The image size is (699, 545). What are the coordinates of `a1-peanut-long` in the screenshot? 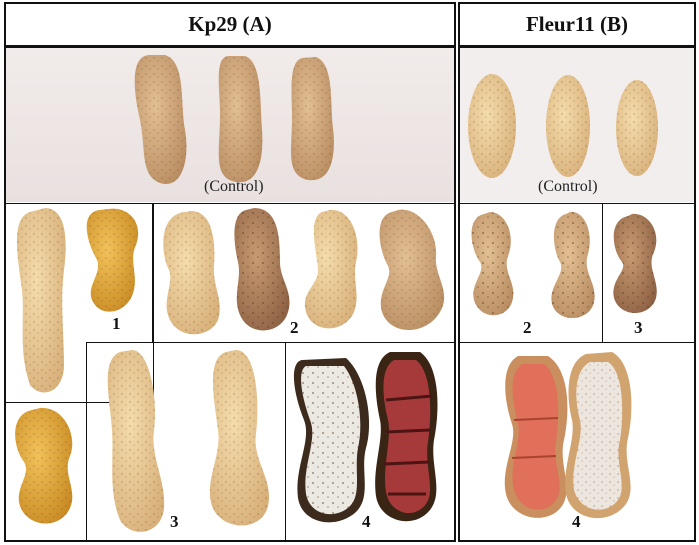 It's located at (41, 300).